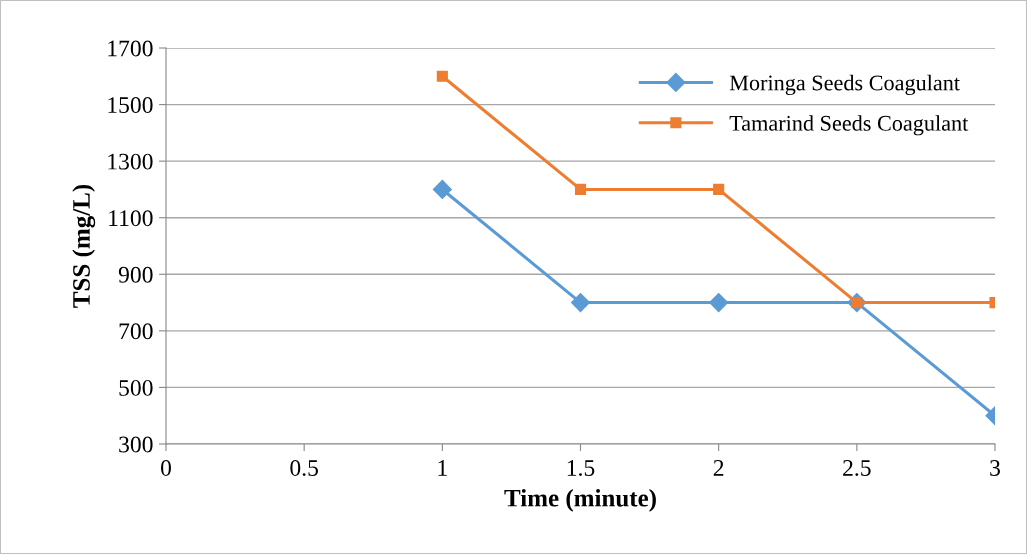  I want to click on x-tick-label: 2, so click(718, 468).